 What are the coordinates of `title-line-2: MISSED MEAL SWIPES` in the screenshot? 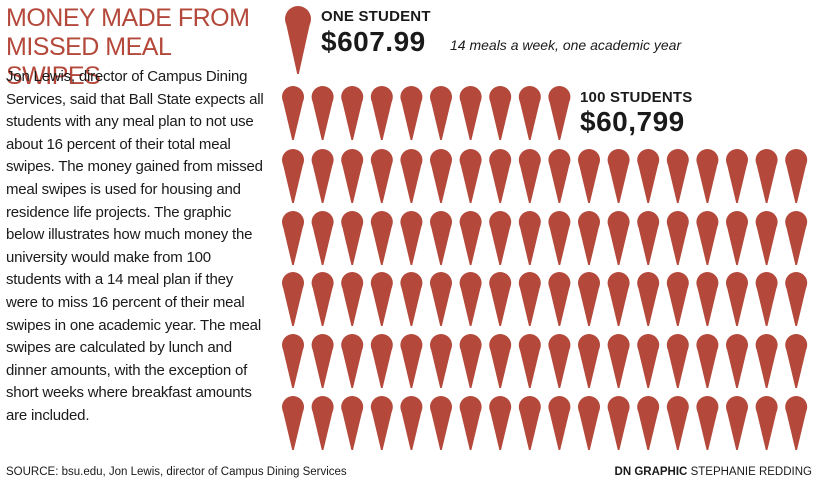 It's located at (88, 61).